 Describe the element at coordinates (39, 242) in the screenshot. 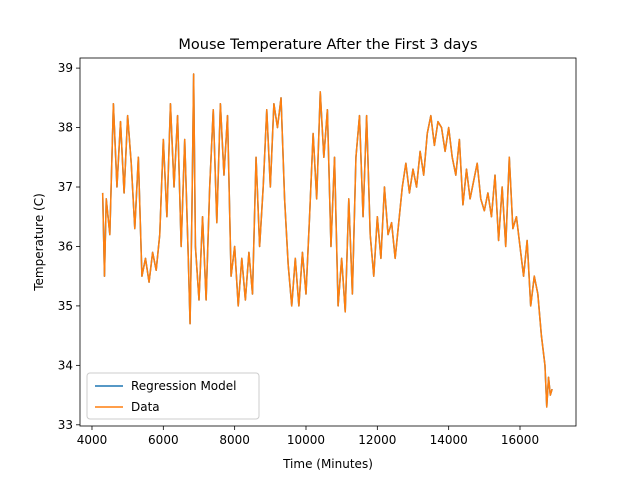

I see `y-axis-label: Temperature (C)` at that location.